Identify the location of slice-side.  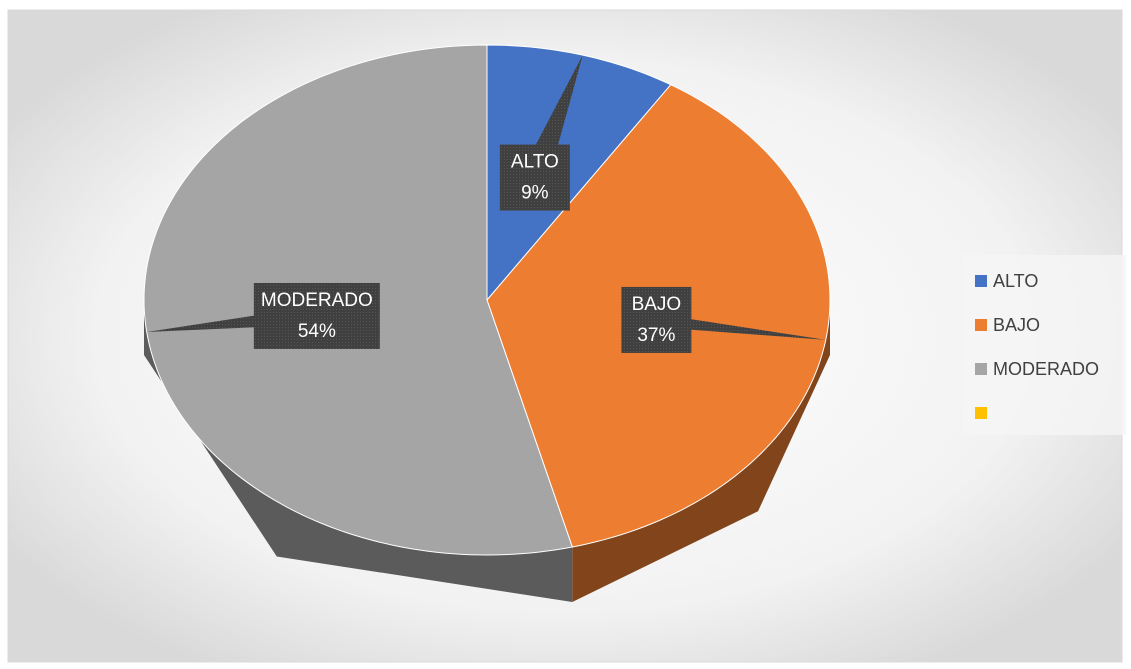
(701, 451).